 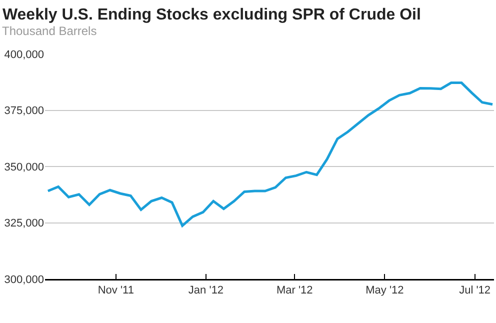 I want to click on y-tick-label: 350,000, so click(x=24, y=167).